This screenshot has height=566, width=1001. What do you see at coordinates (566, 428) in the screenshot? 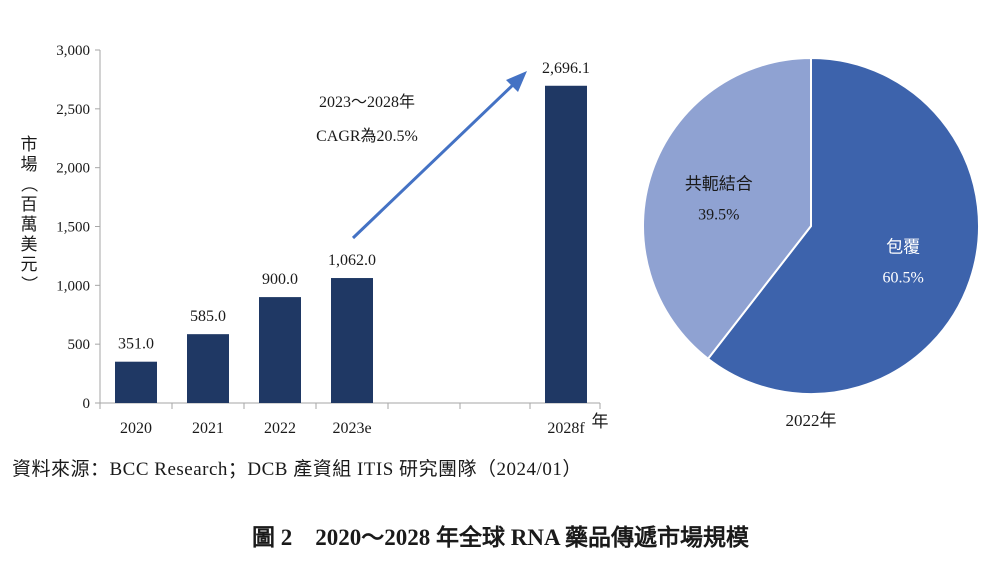
I see `x-tick-label: 2028f` at bounding box center [566, 428].